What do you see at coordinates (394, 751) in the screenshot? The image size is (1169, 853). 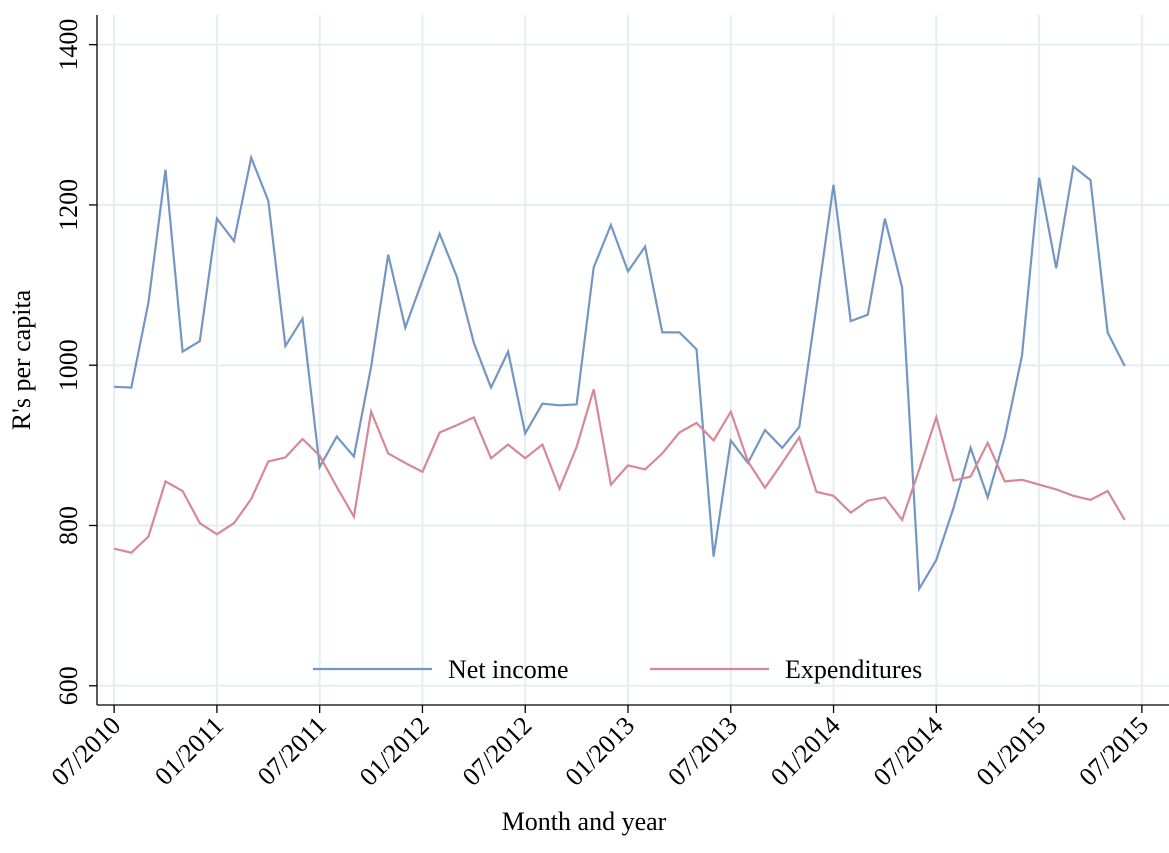 I see `x-tick-label: 01/2012` at bounding box center [394, 751].